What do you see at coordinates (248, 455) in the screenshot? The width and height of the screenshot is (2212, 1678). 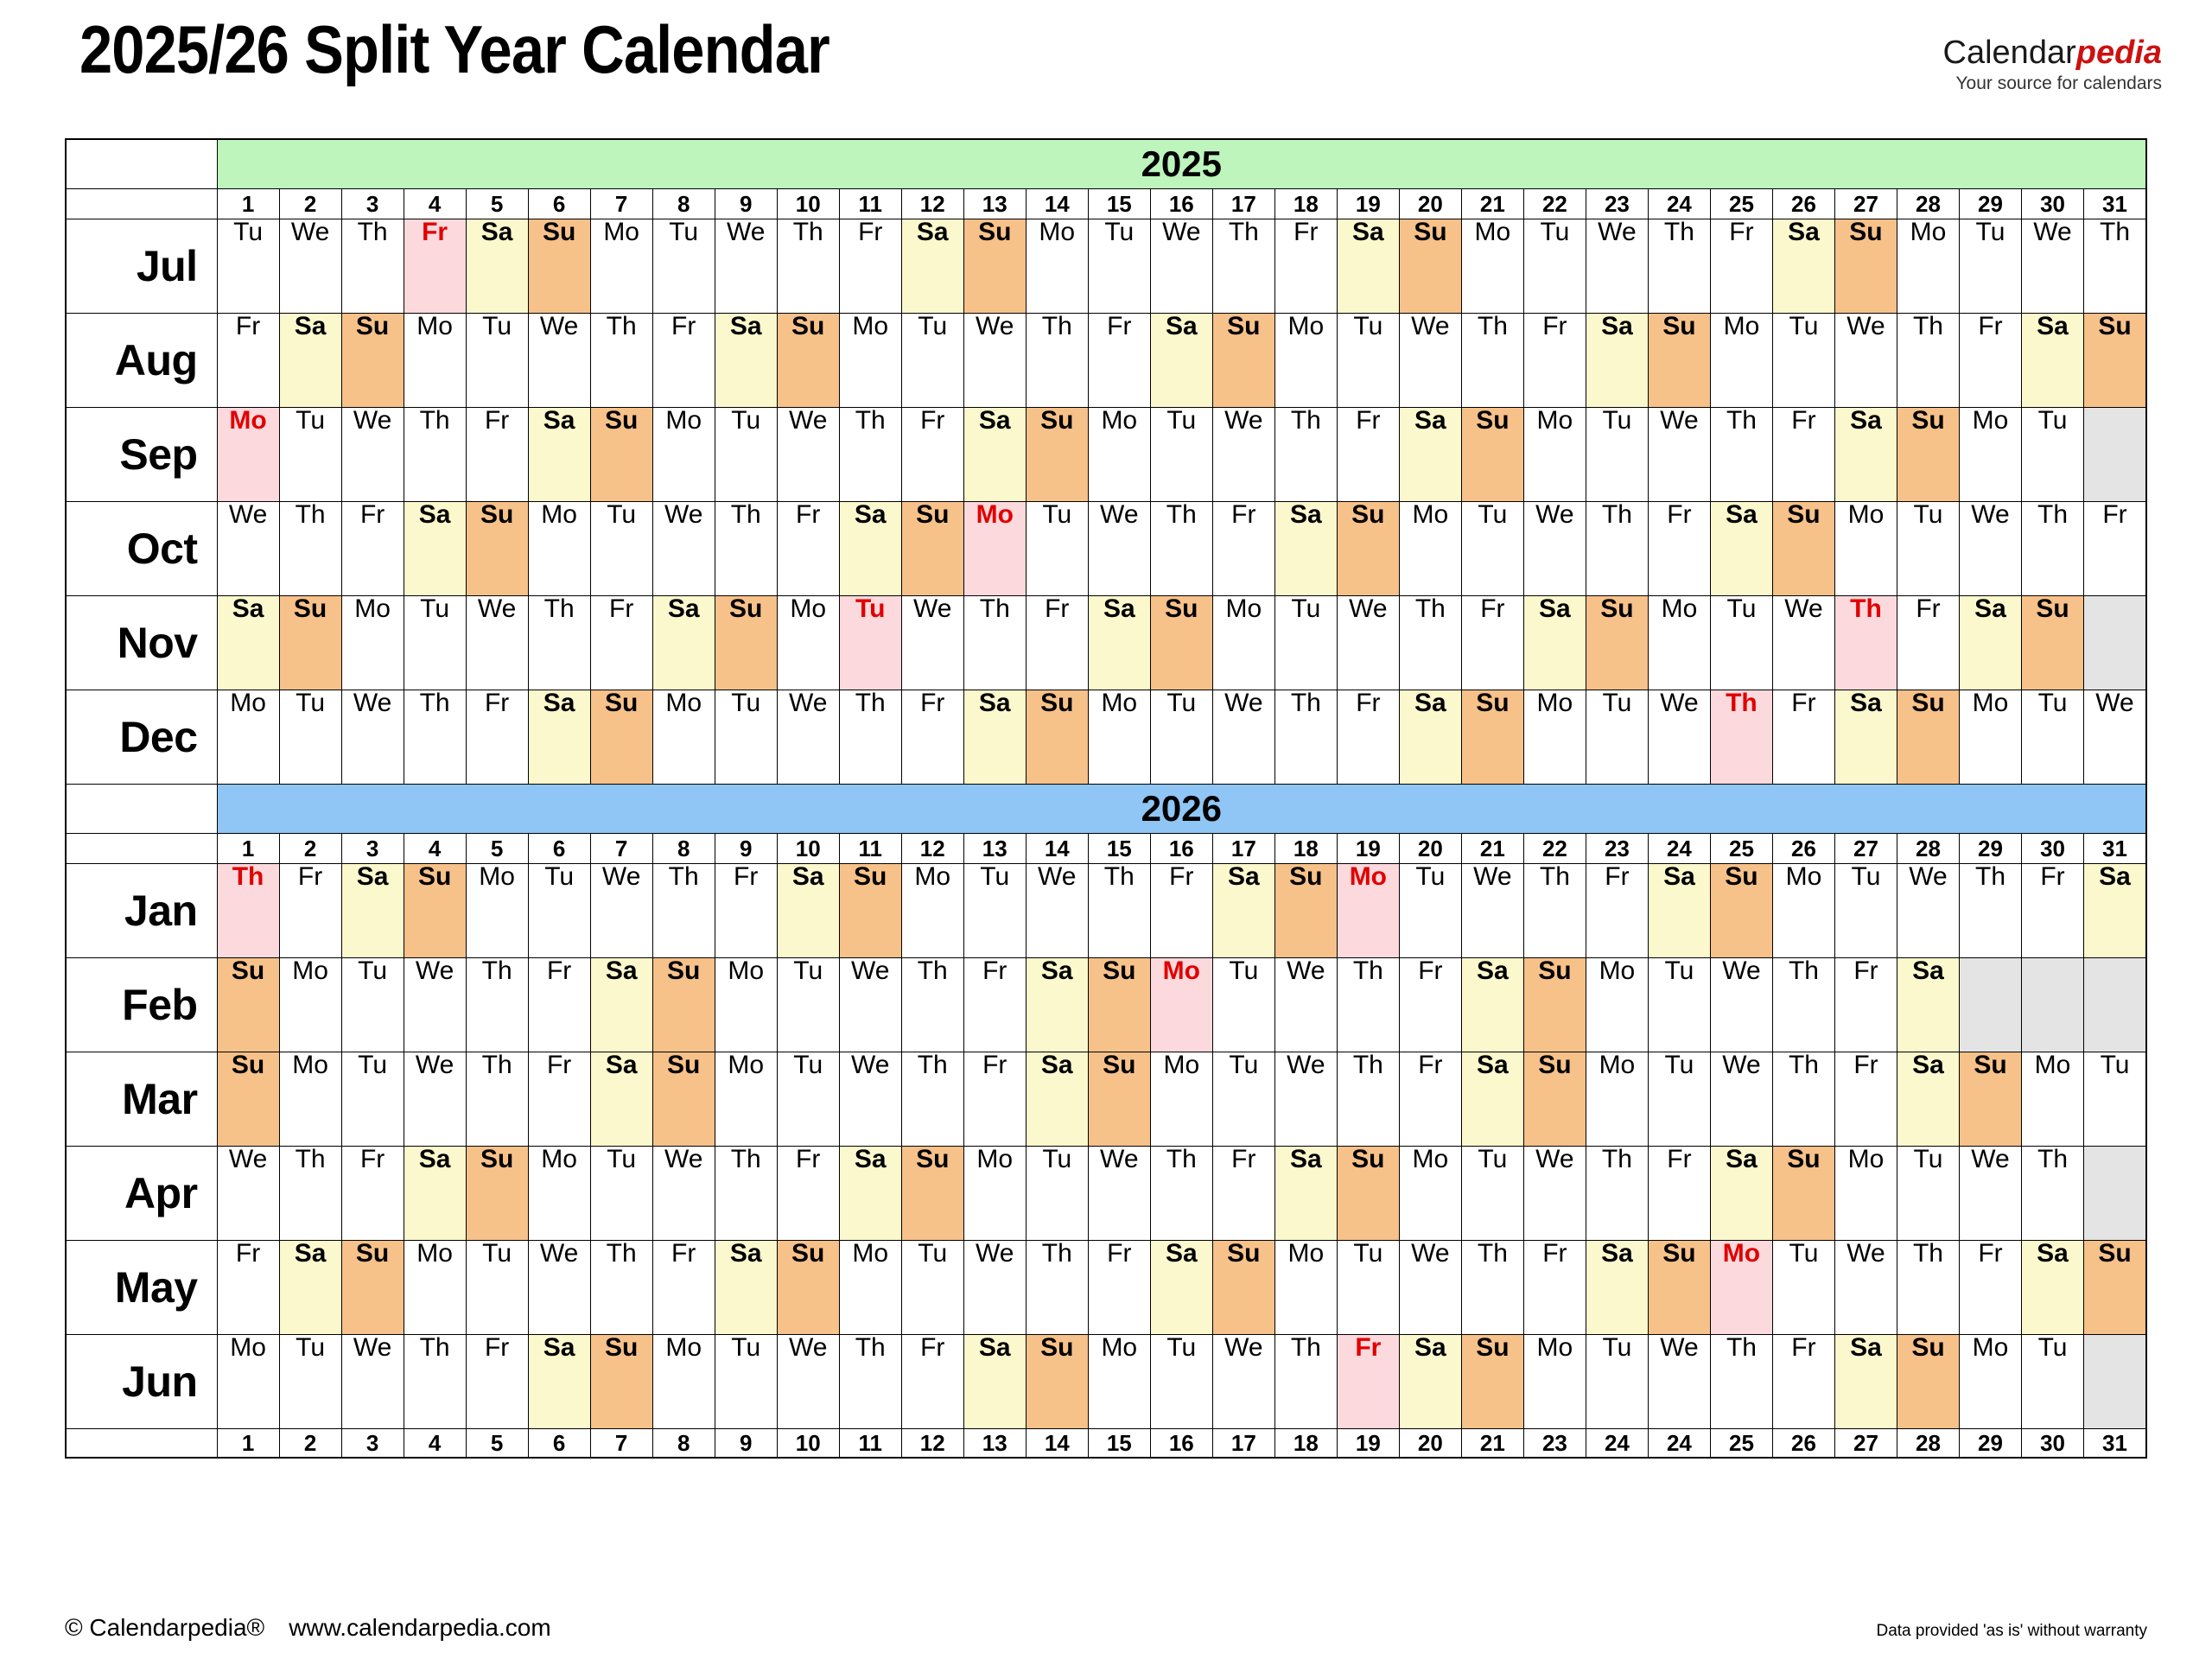 I see `day-cell-holiday: Mo` at bounding box center [248, 455].